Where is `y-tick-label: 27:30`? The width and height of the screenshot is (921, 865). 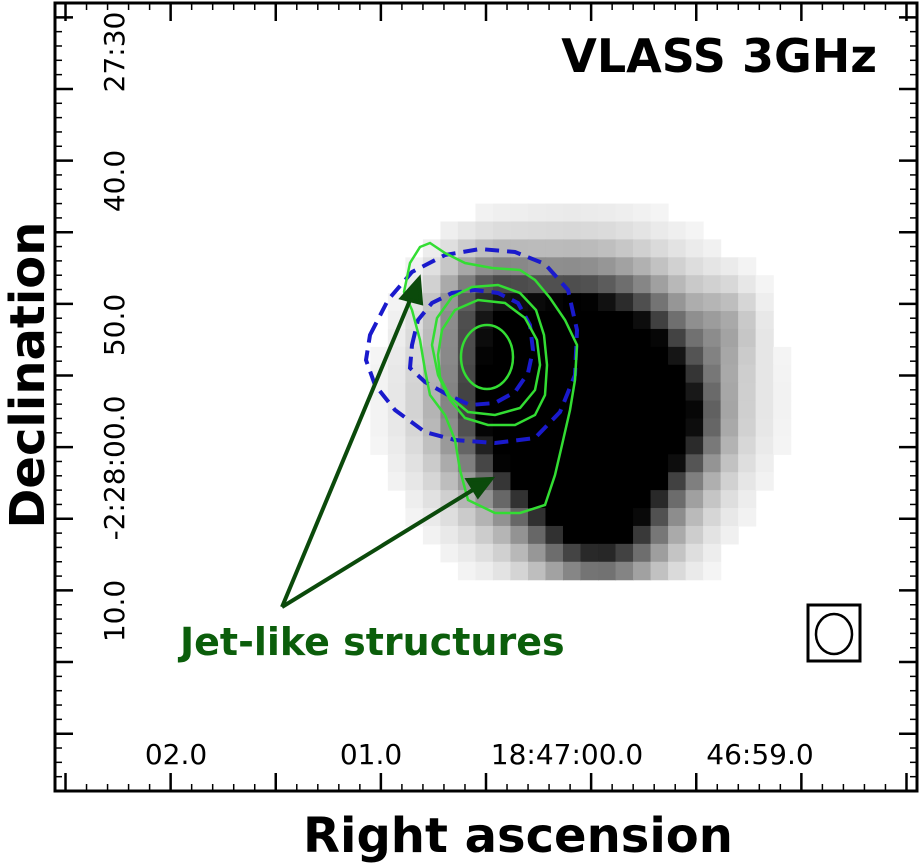
y-tick-label: 27:30 is located at coordinates (114, 52).